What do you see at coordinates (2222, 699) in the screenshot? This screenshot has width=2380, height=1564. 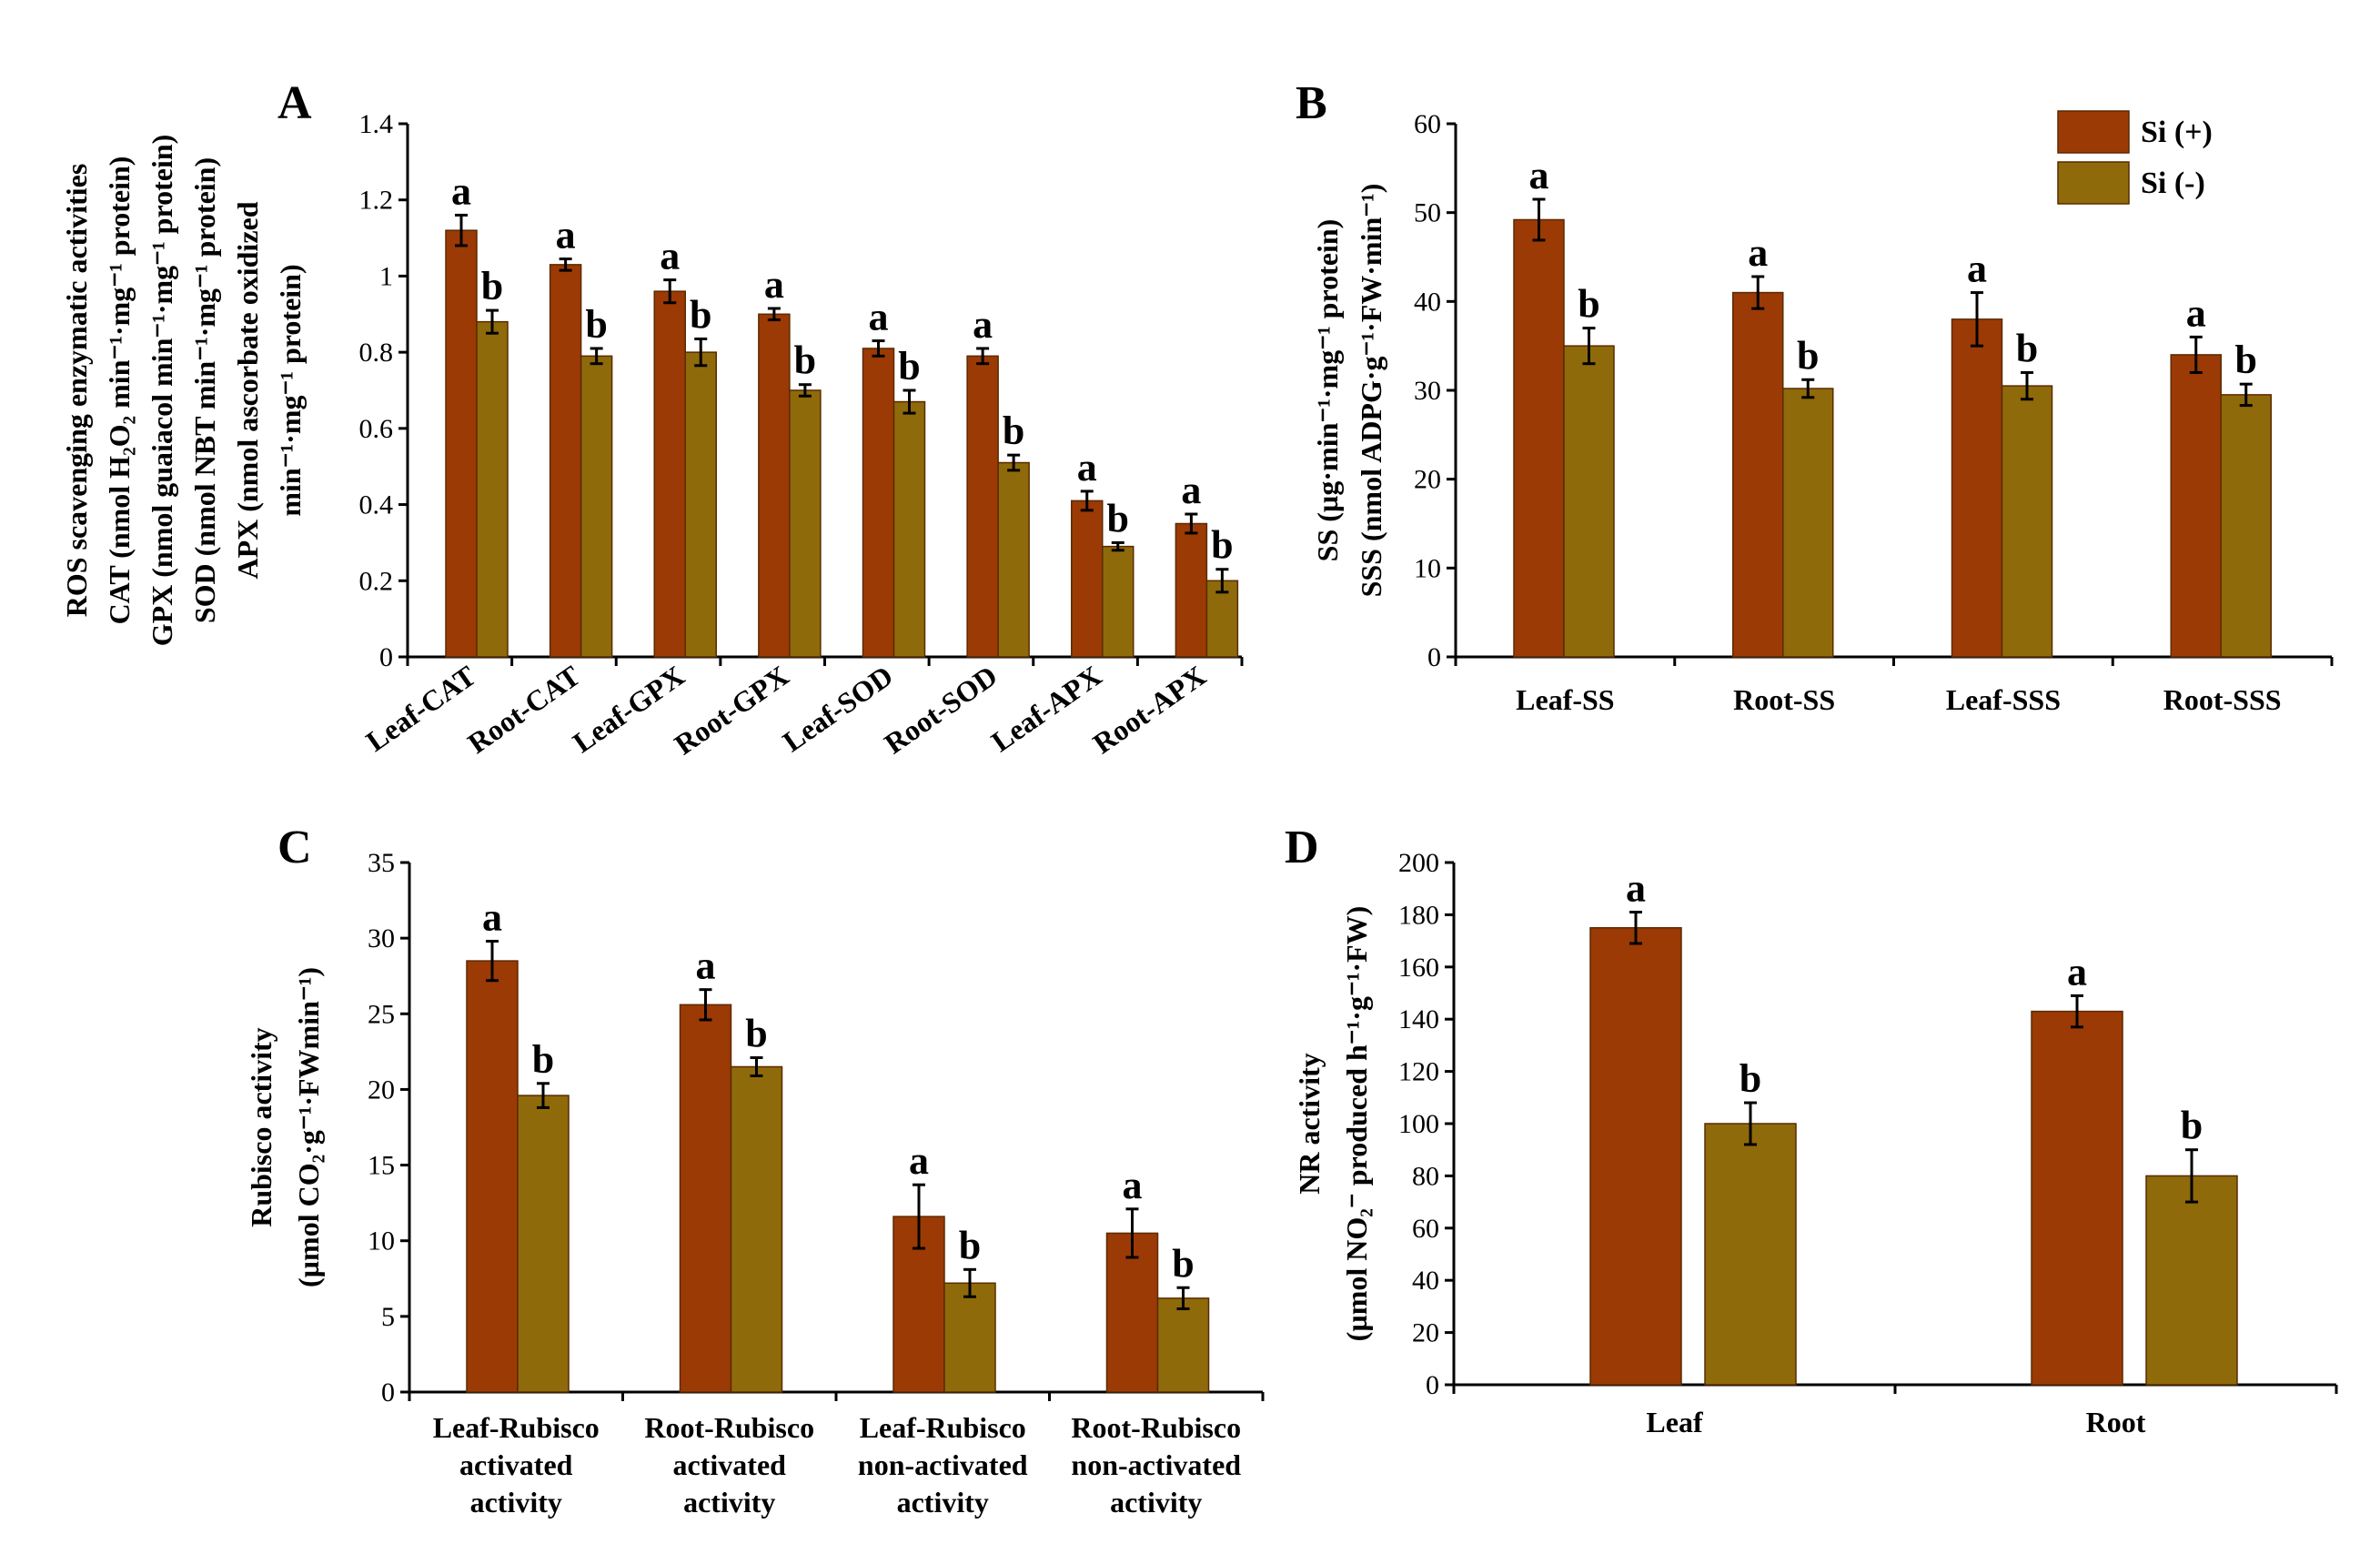 I see `x-tick-label: Root-SSS` at bounding box center [2222, 699].